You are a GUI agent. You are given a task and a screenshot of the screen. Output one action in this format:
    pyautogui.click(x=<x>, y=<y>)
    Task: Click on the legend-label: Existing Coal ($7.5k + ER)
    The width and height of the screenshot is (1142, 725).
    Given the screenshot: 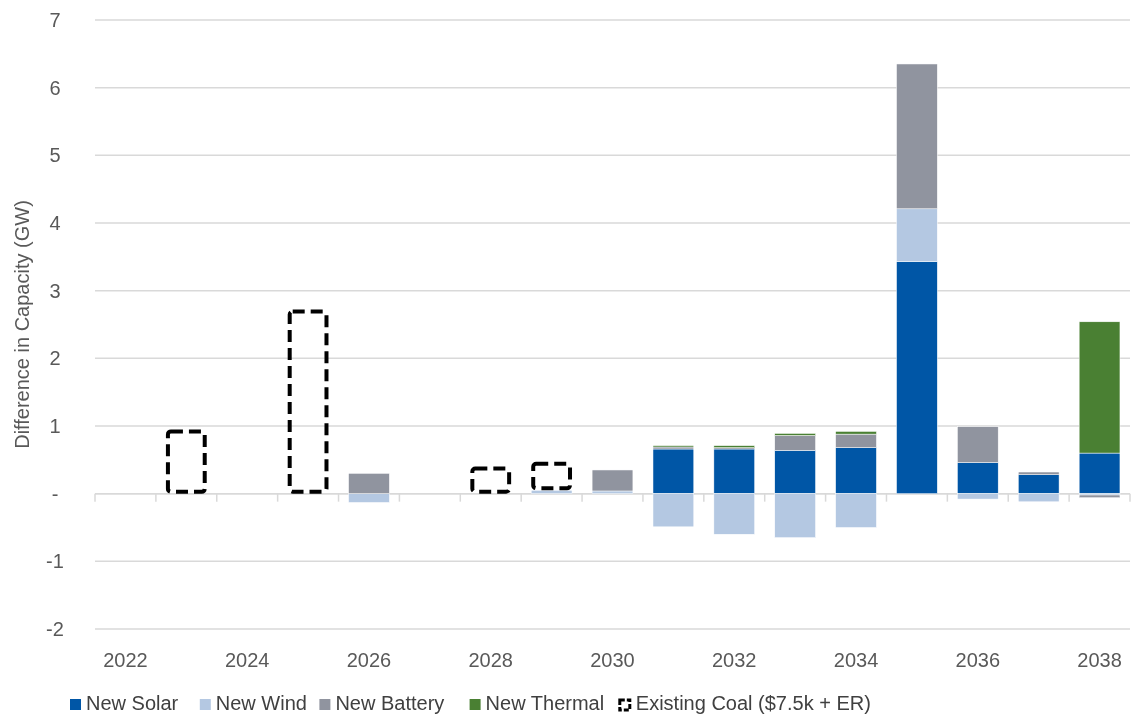 What is the action you would take?
    pyautogui.click(x=753, y=703)
    